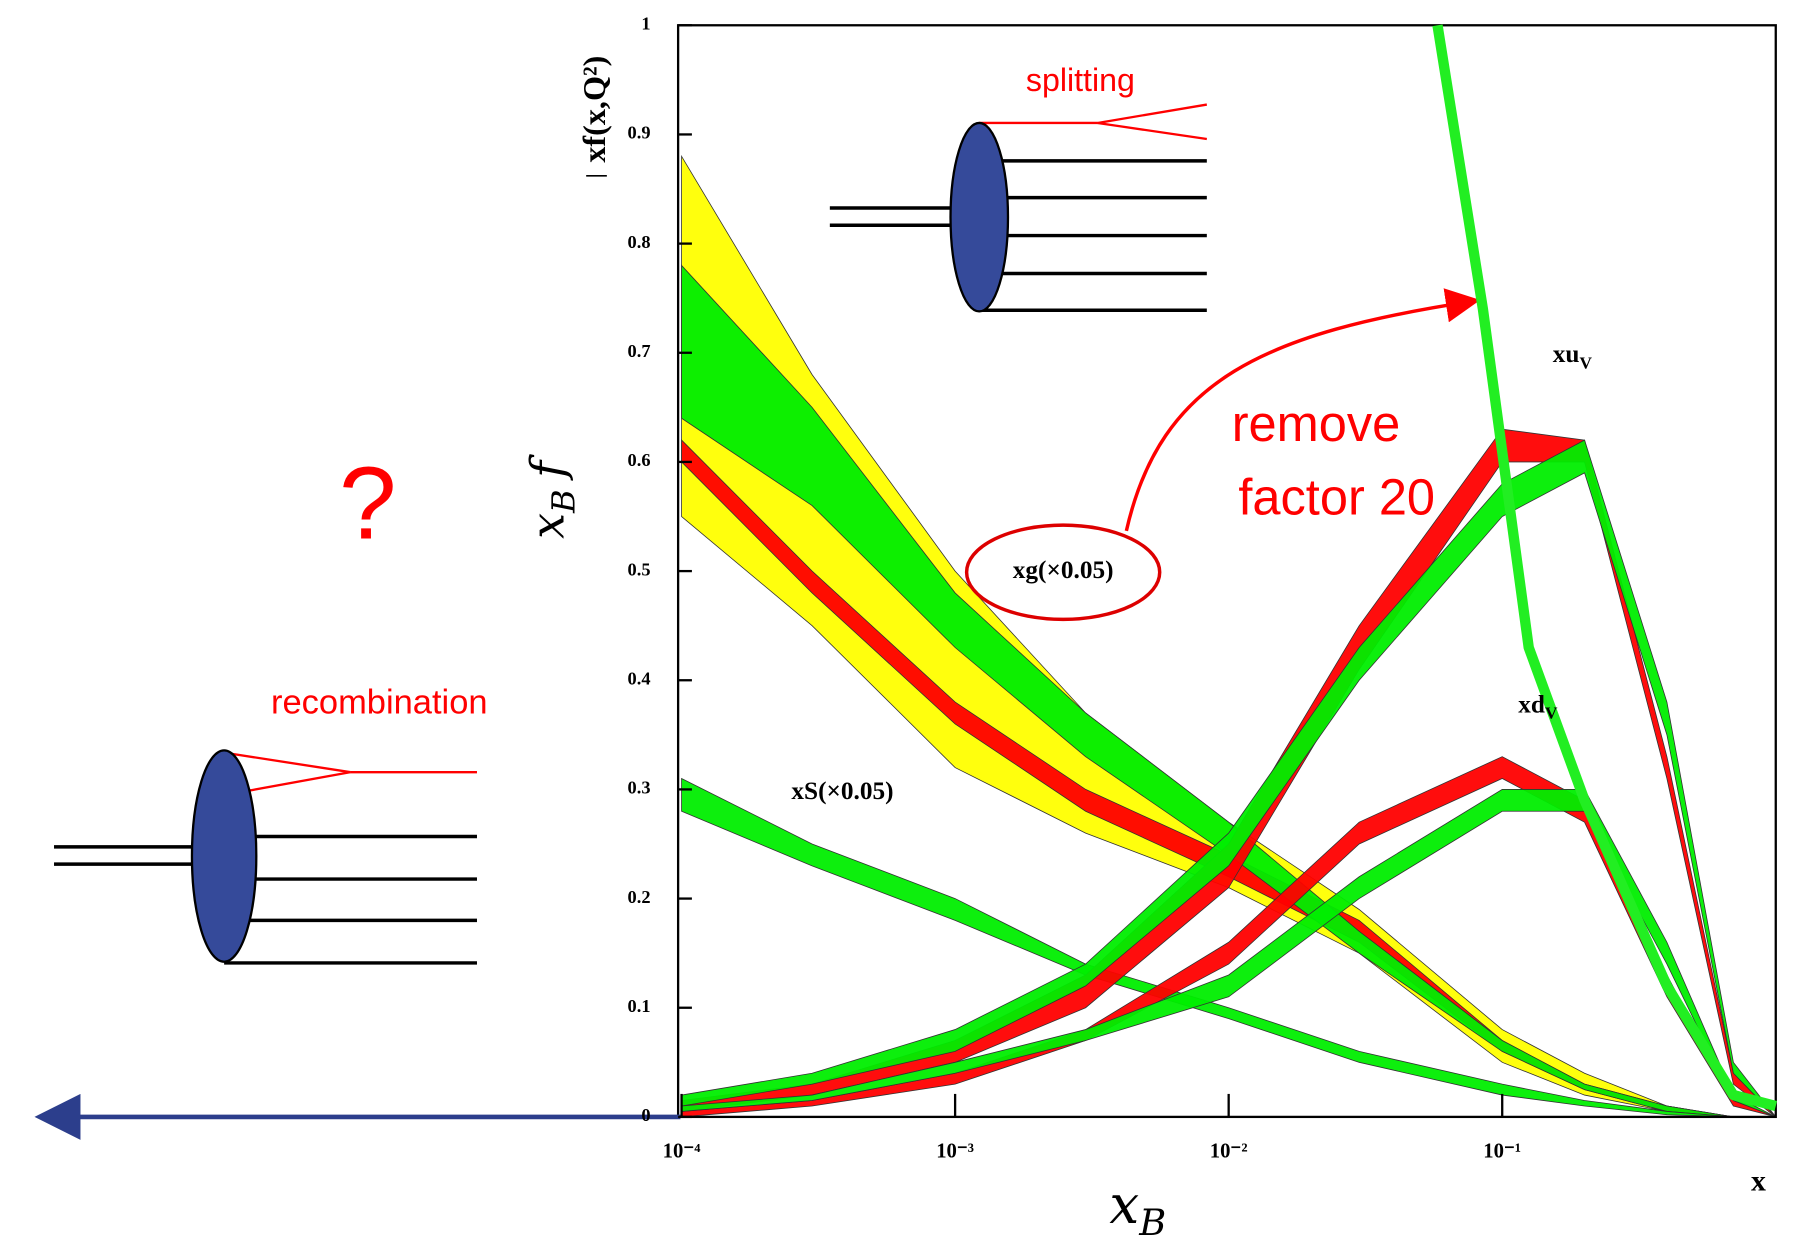 This screenshot has height=1241, width=1793. Describe the element at coordinates (563, 501) in the screenshot. I see `y-math-sub: B` at that location.